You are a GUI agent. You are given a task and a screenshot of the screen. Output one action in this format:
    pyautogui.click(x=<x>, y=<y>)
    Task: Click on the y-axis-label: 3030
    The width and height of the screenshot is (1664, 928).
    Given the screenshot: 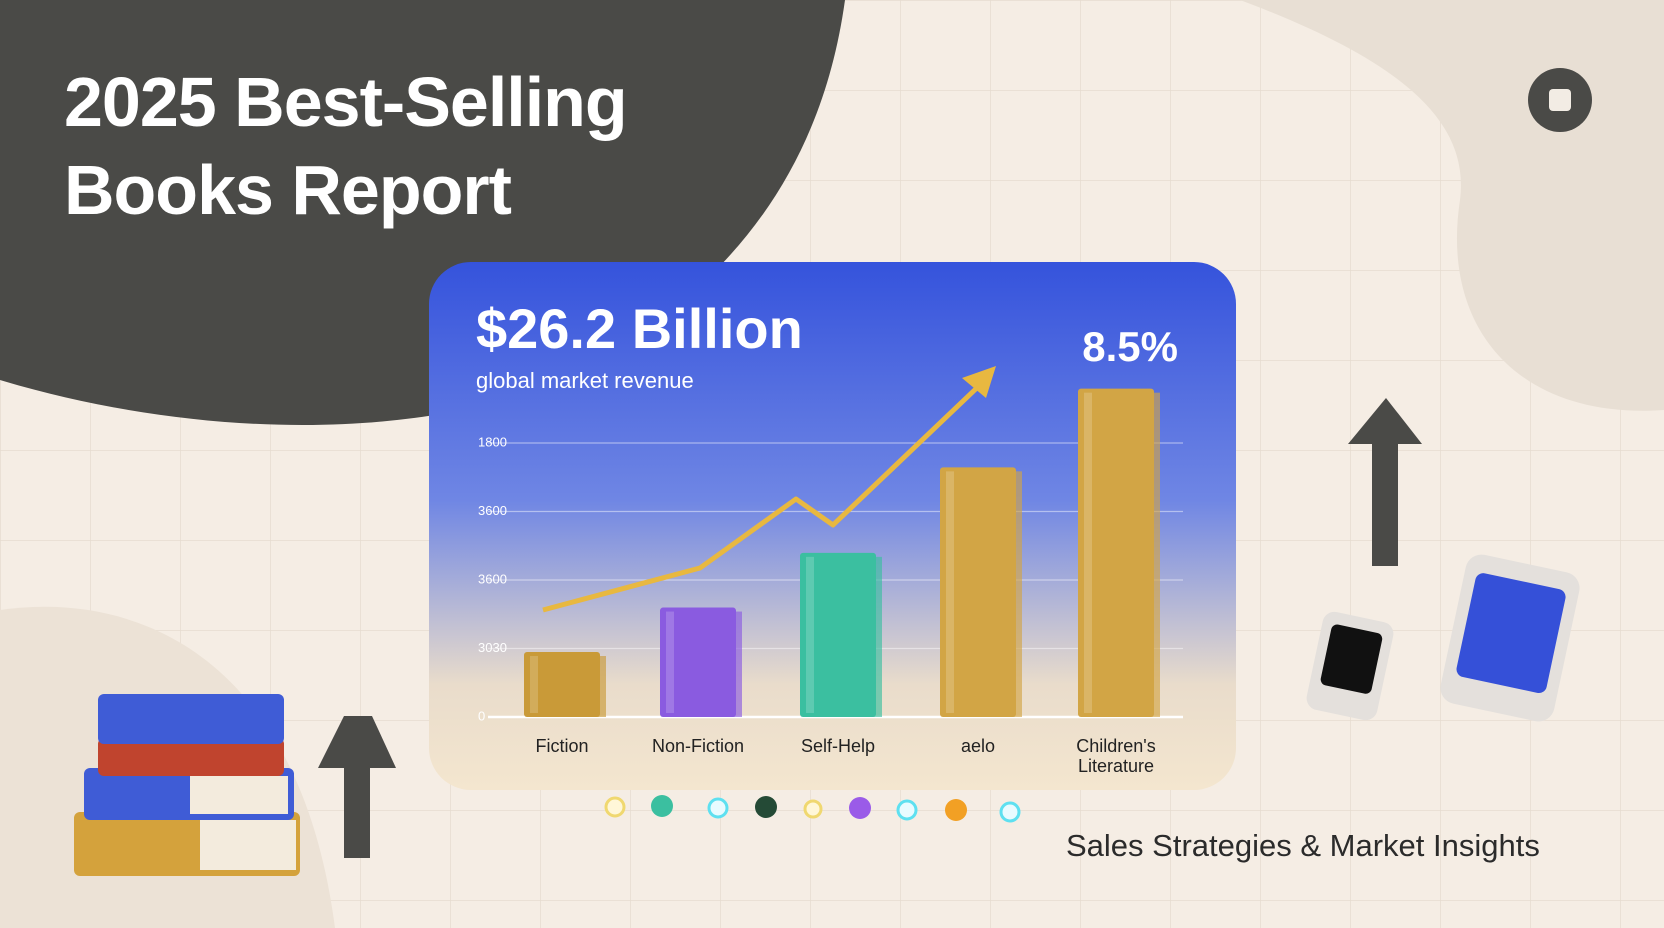 What is the action you would take?
    pyautogui.click(x=492, y=647)
    